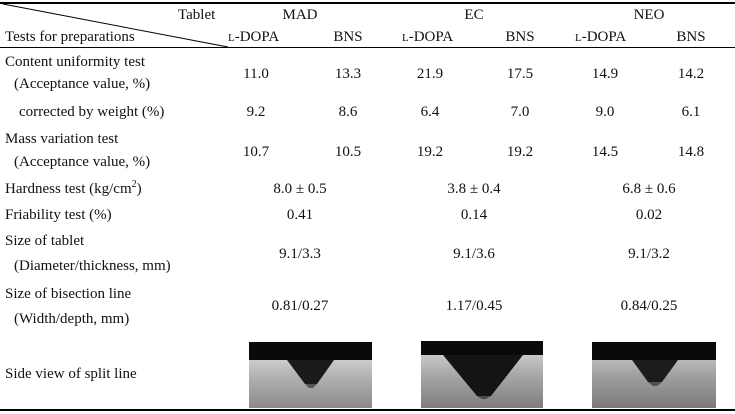  What do you see at coordinates (430, 112) in the screenshot?
I see `cell-corr-ec-ldopa: 6.4` at bounding box center [430, 112].